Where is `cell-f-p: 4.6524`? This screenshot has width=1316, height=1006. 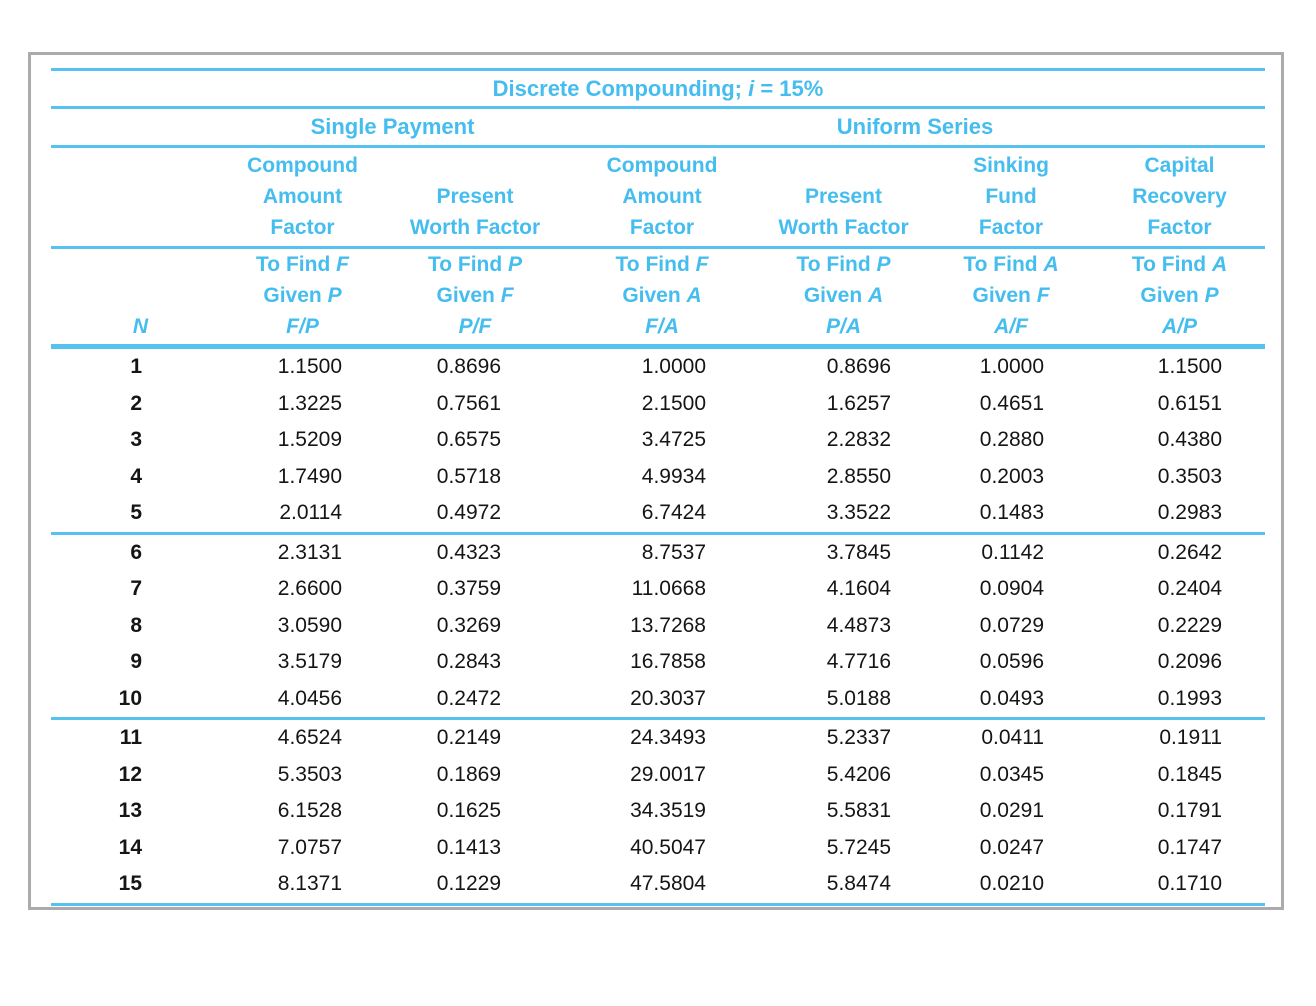 cell-f-p: 4.6524 is located at coordinates (309, 737).